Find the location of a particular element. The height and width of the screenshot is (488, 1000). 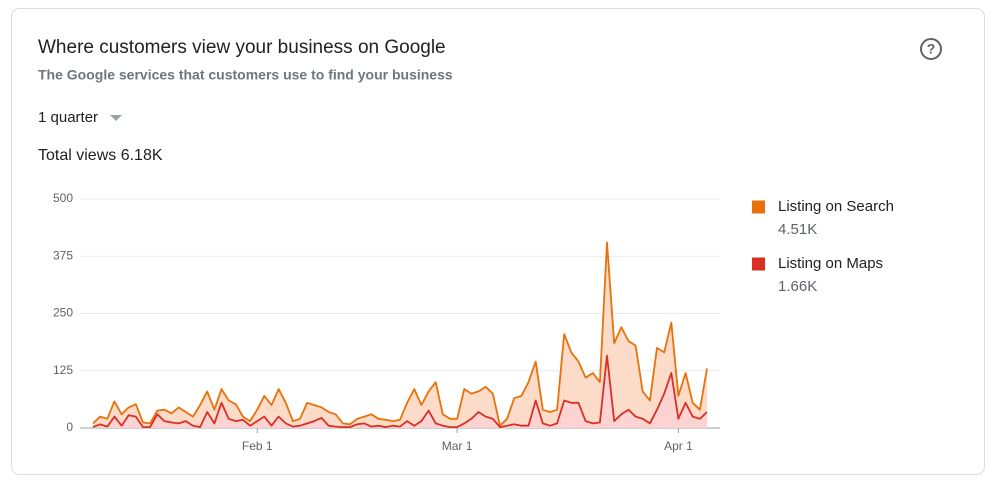

legend-label: Listing on Maps is located at coordinates (830, 263).